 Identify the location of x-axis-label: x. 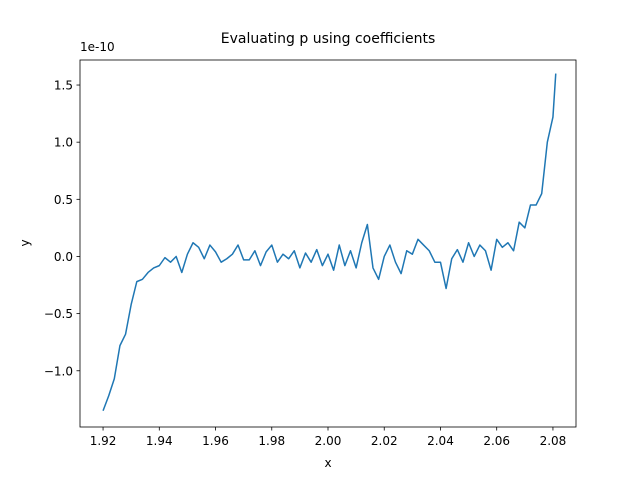
(327, 463).